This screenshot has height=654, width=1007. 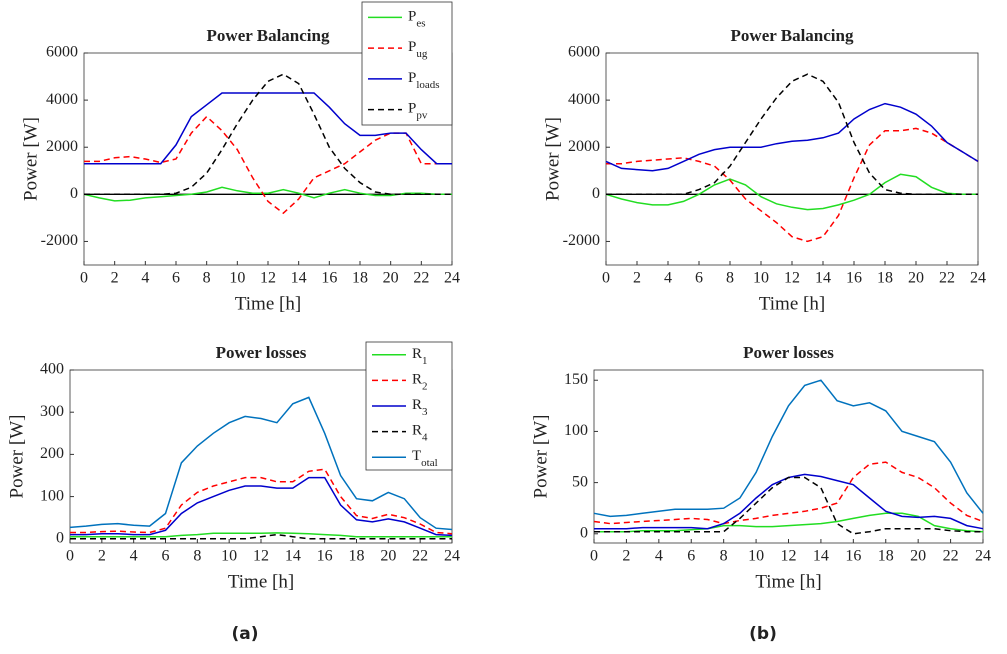 I want to click on y-tick-label: 150, so click(x=576, y=379).